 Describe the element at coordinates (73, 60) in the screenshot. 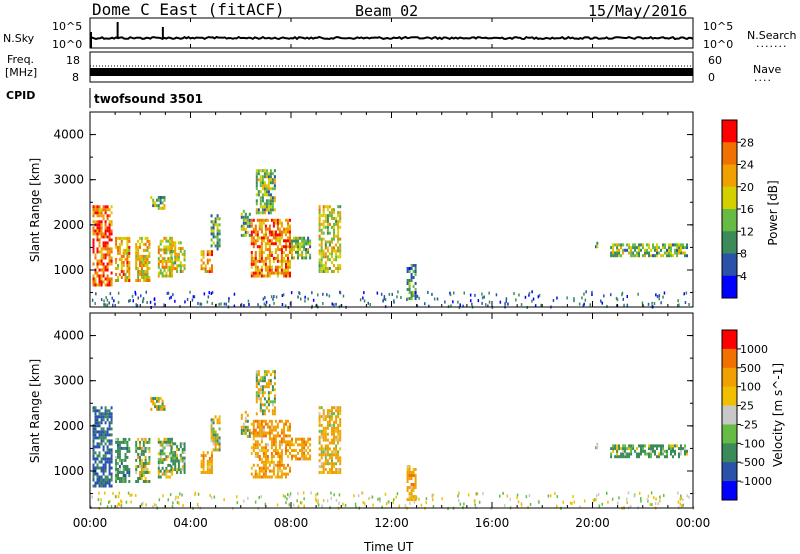

I see `freq-tick-top: 18` at that location.